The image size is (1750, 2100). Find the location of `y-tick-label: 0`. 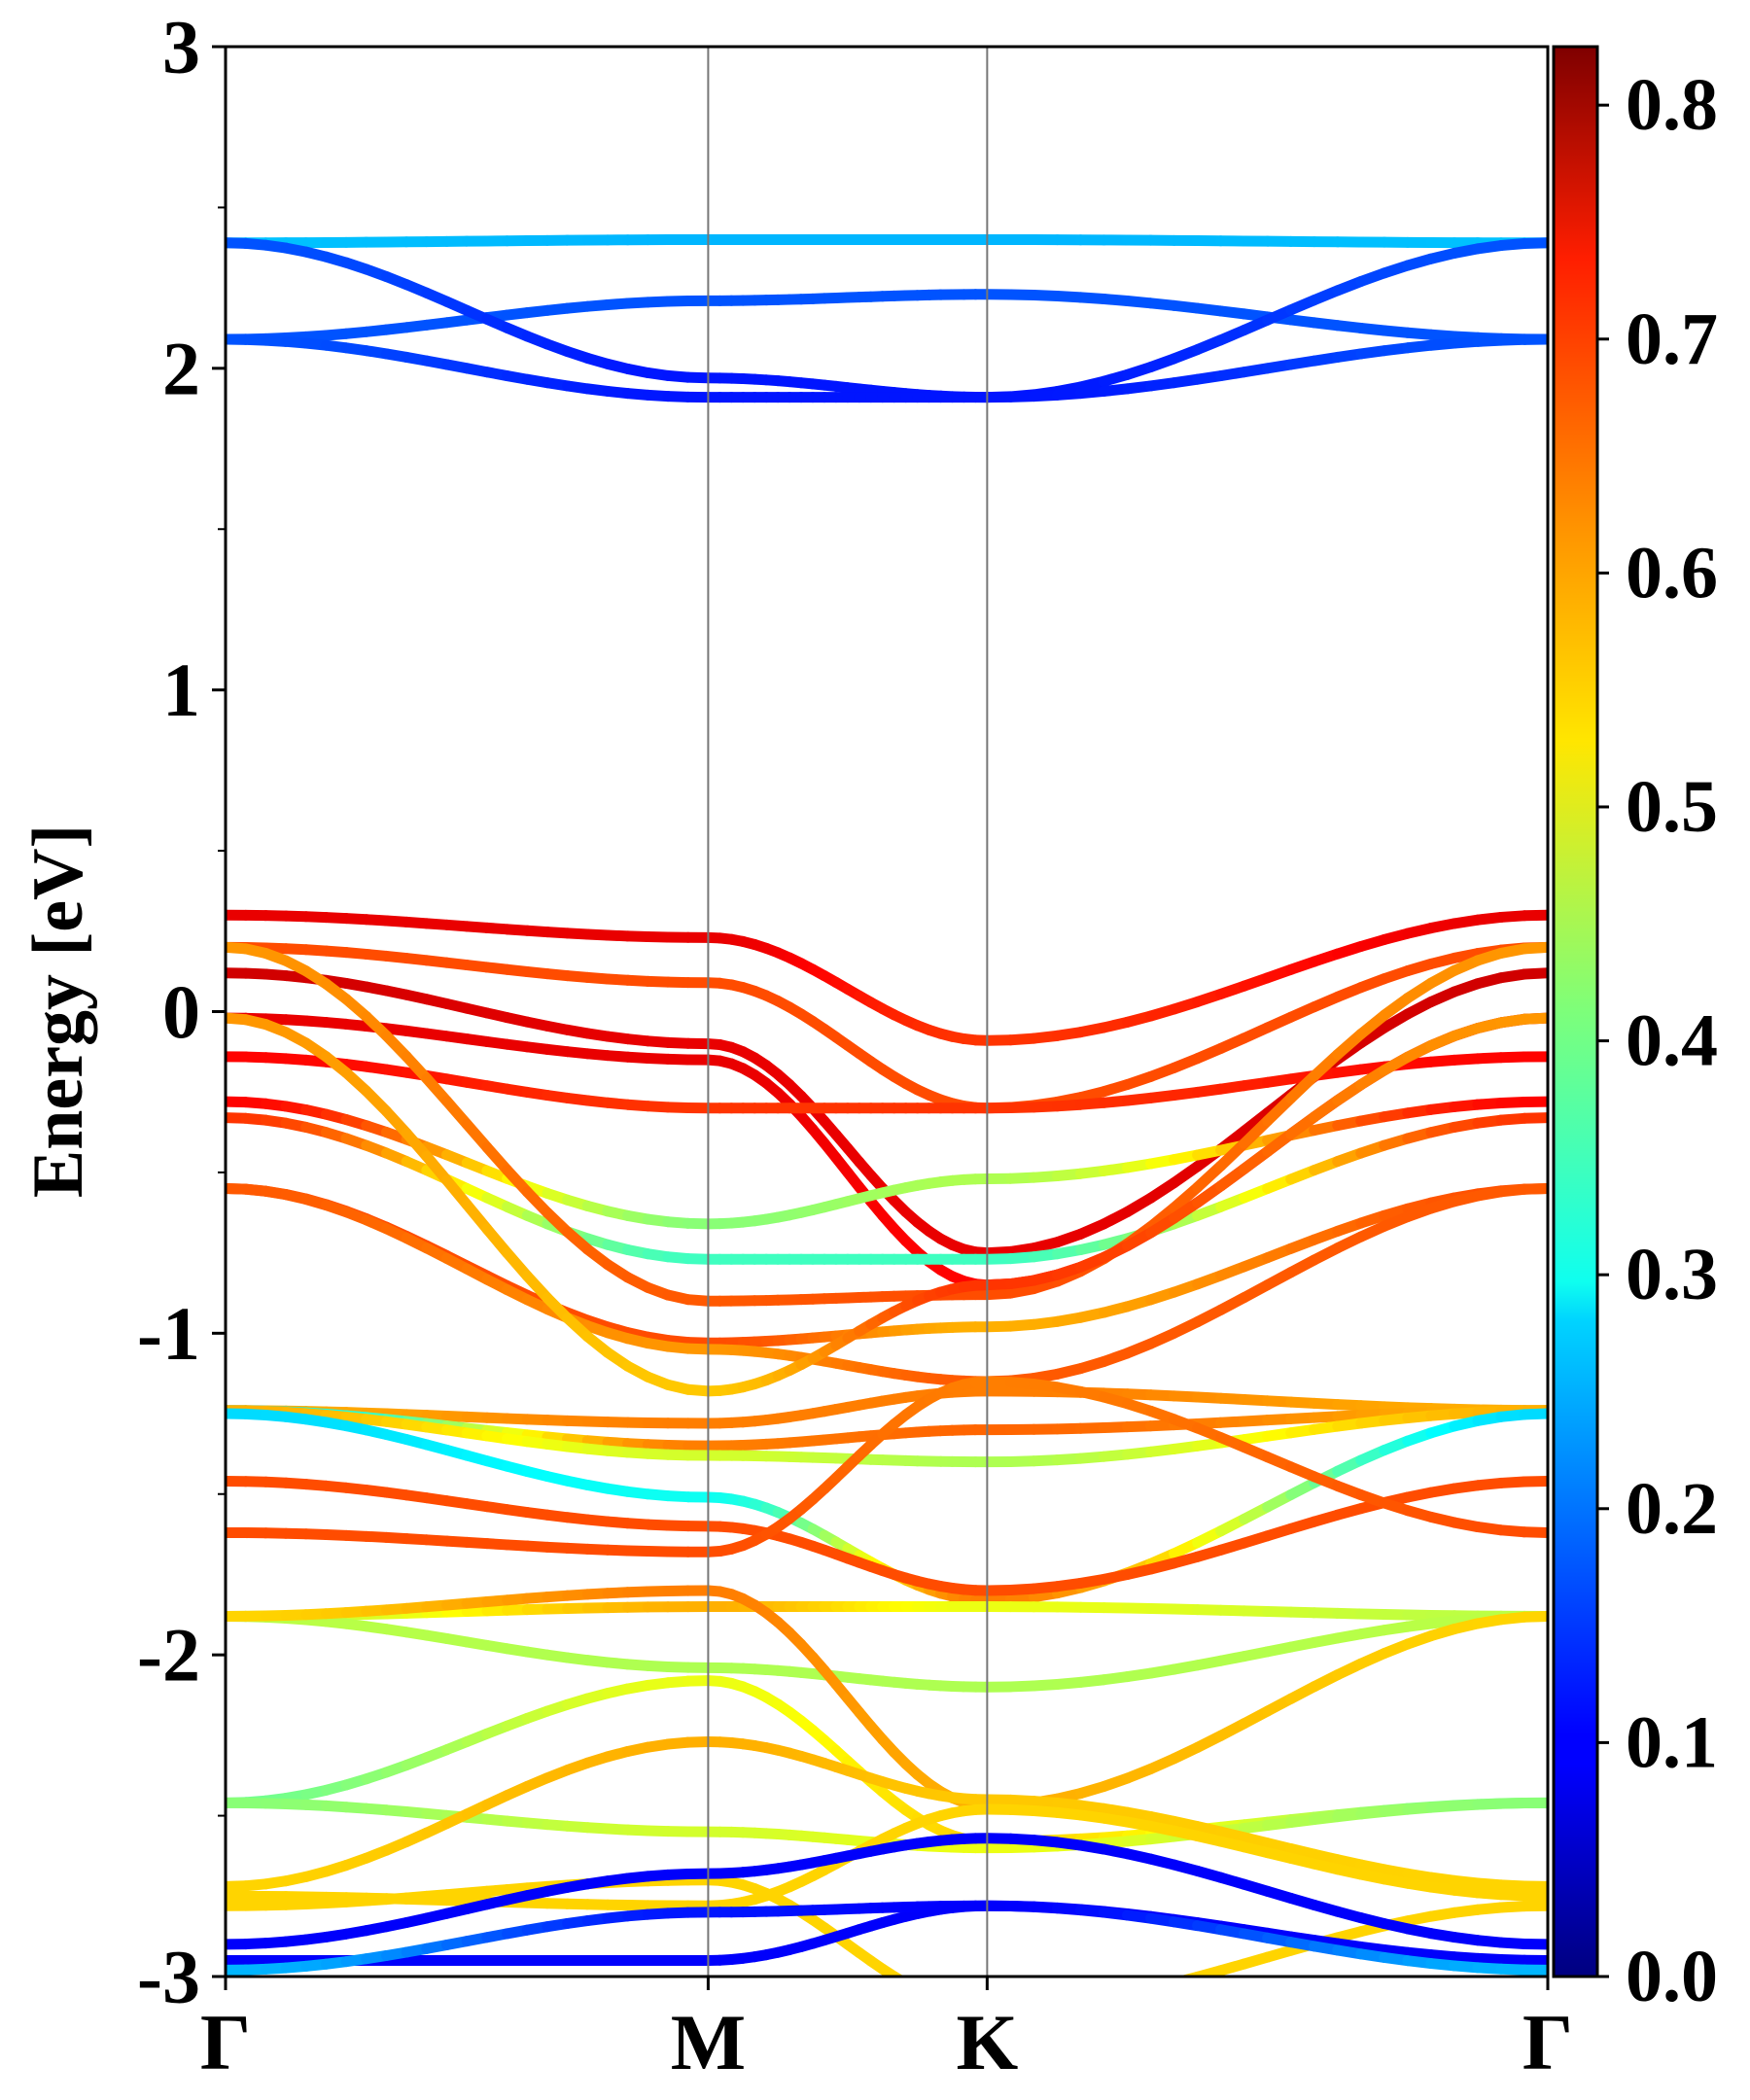

y-tick-label: 0 is located at coordinates (181, 1011).